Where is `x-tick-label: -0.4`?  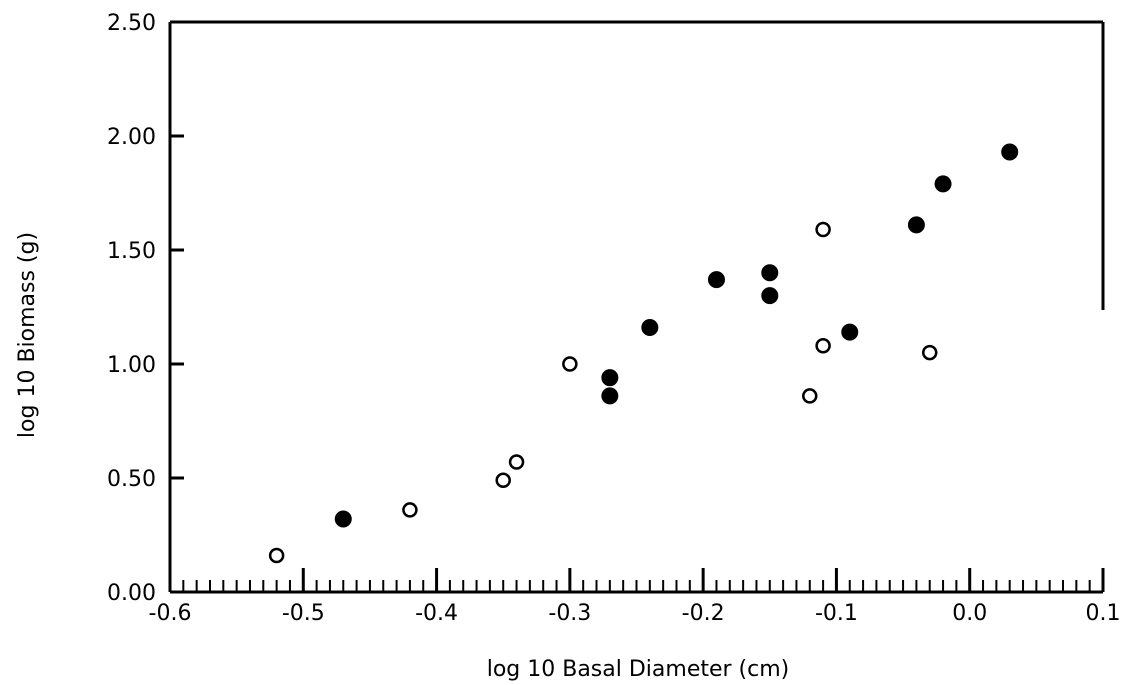 x-tick-label: -0.4 is located at coordinates (436, 613).